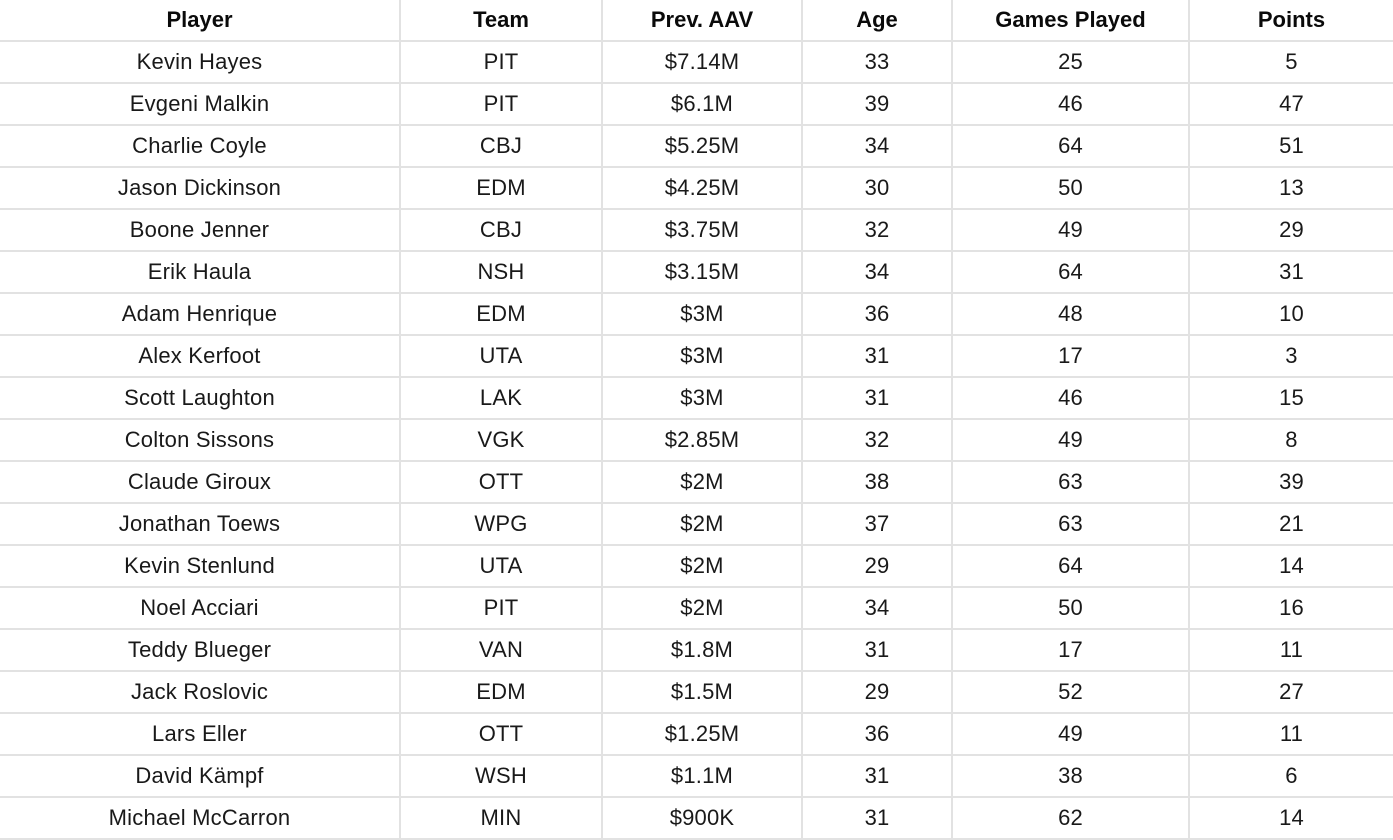  Describe the element at coordinates (878, 105) in the screenshot. I see `cell-age: 39` at that location.